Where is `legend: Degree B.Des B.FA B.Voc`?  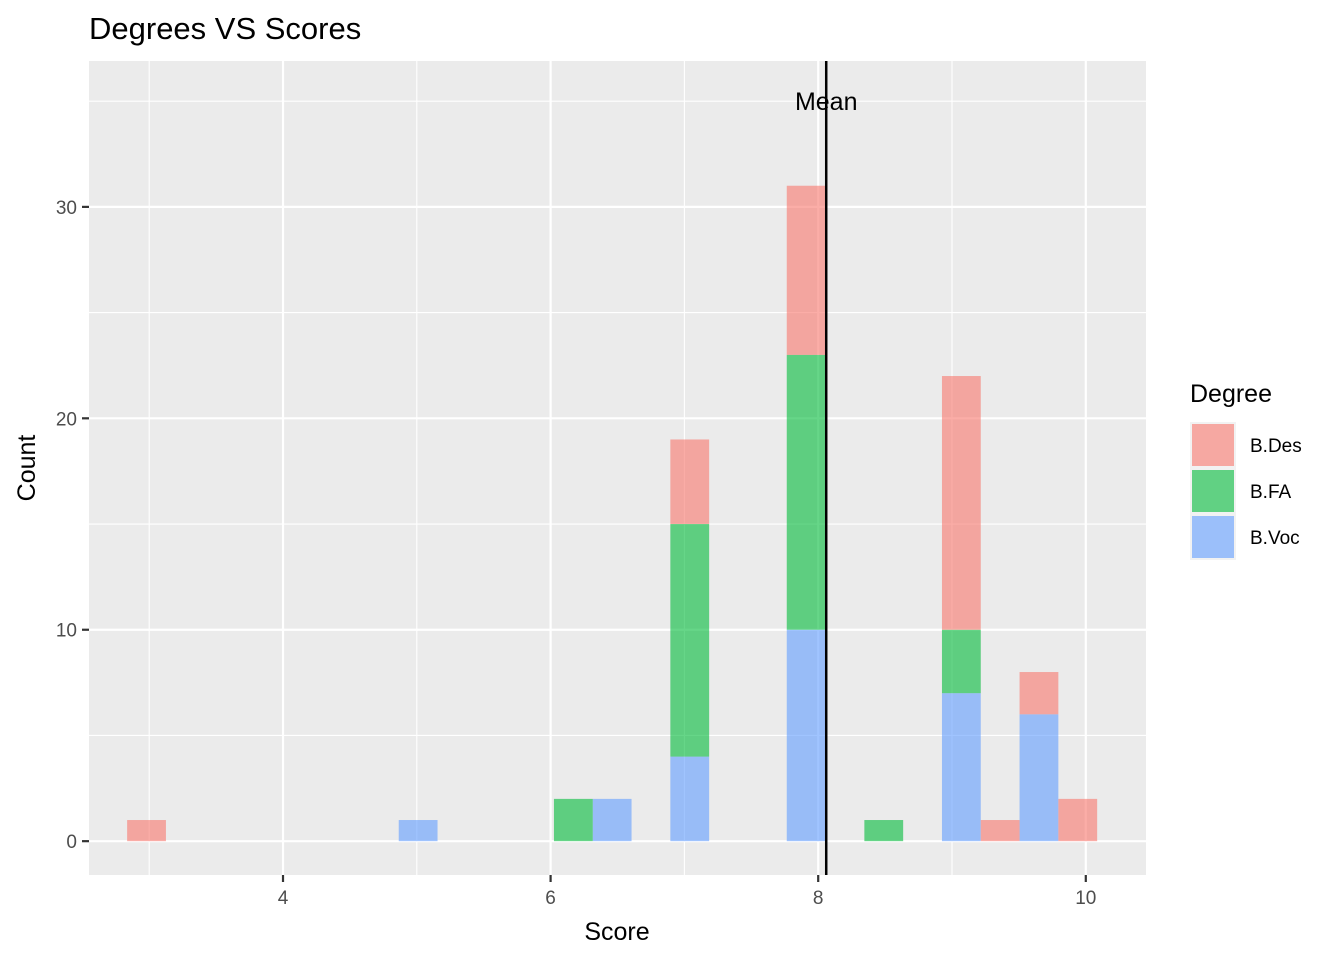
legend: Degree B.Des B.FA B.Voc is located at coordinates (1246, 470).